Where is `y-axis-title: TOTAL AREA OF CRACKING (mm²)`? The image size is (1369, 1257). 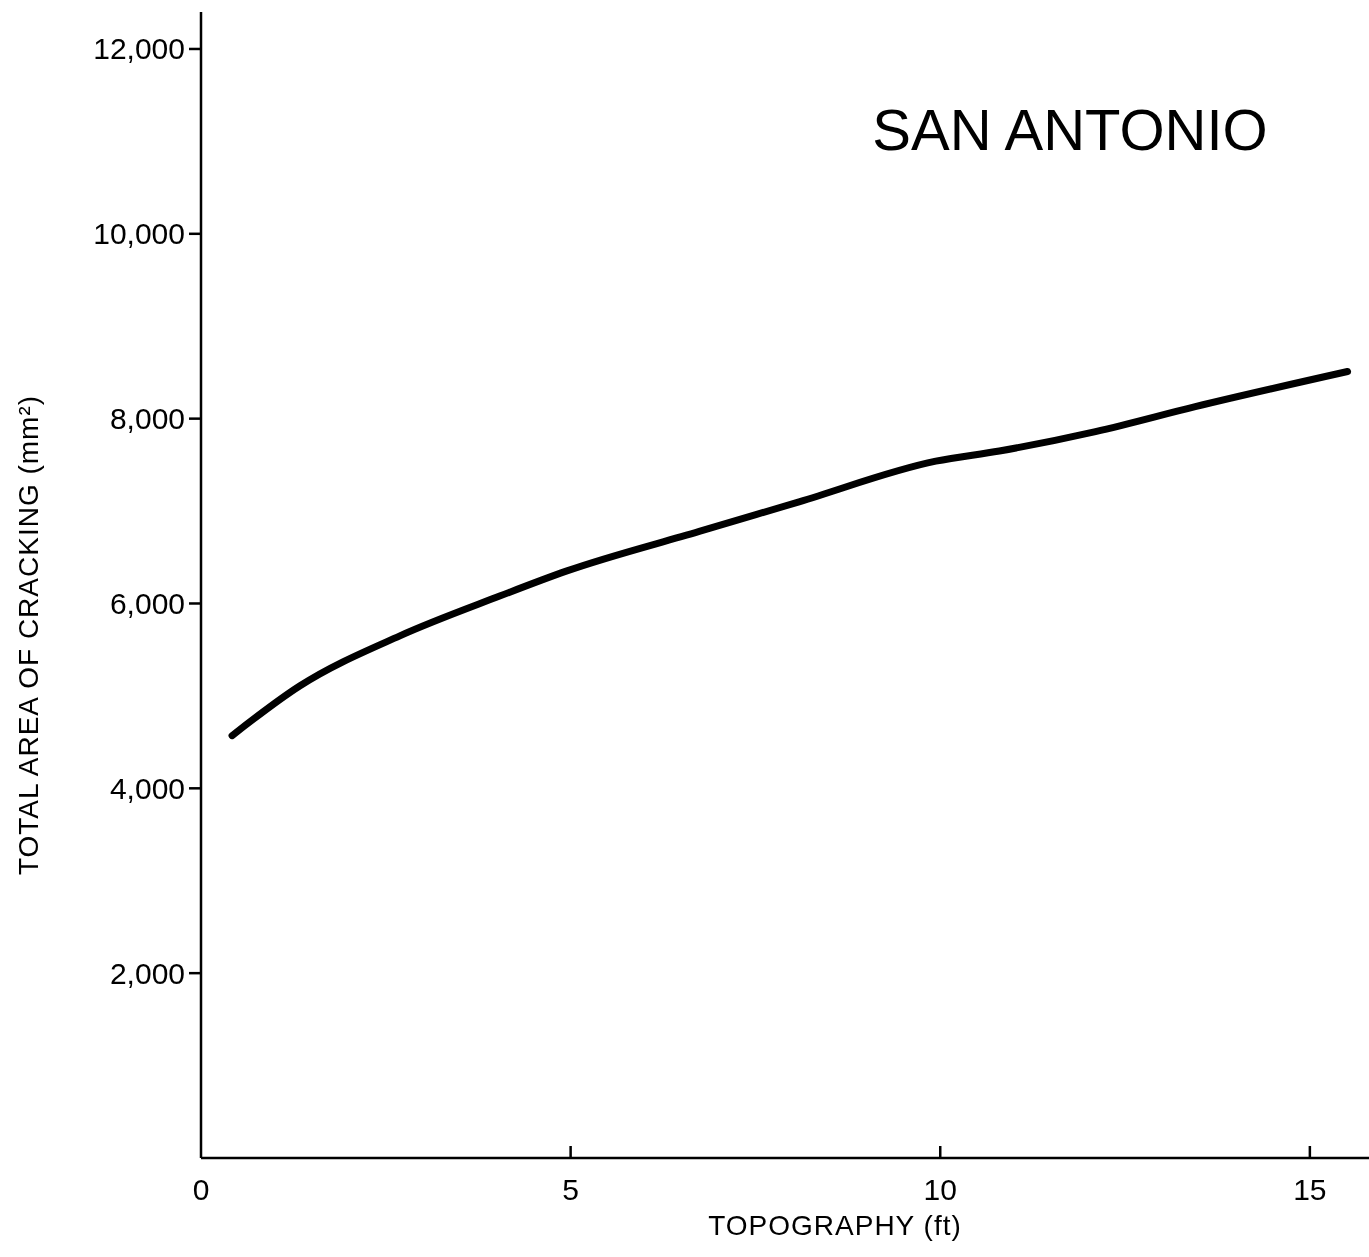
y-axis-title: TOTAL AREA OF CRACKING (mm²) is located at coordinates (28, 635).